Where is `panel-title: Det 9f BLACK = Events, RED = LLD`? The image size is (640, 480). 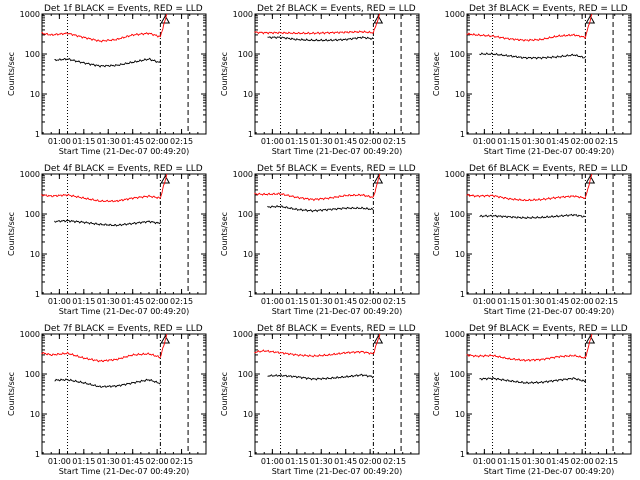 panel-title: Det 9f BLACK = Events, RED = LLD is located at coordinates (548, 329).